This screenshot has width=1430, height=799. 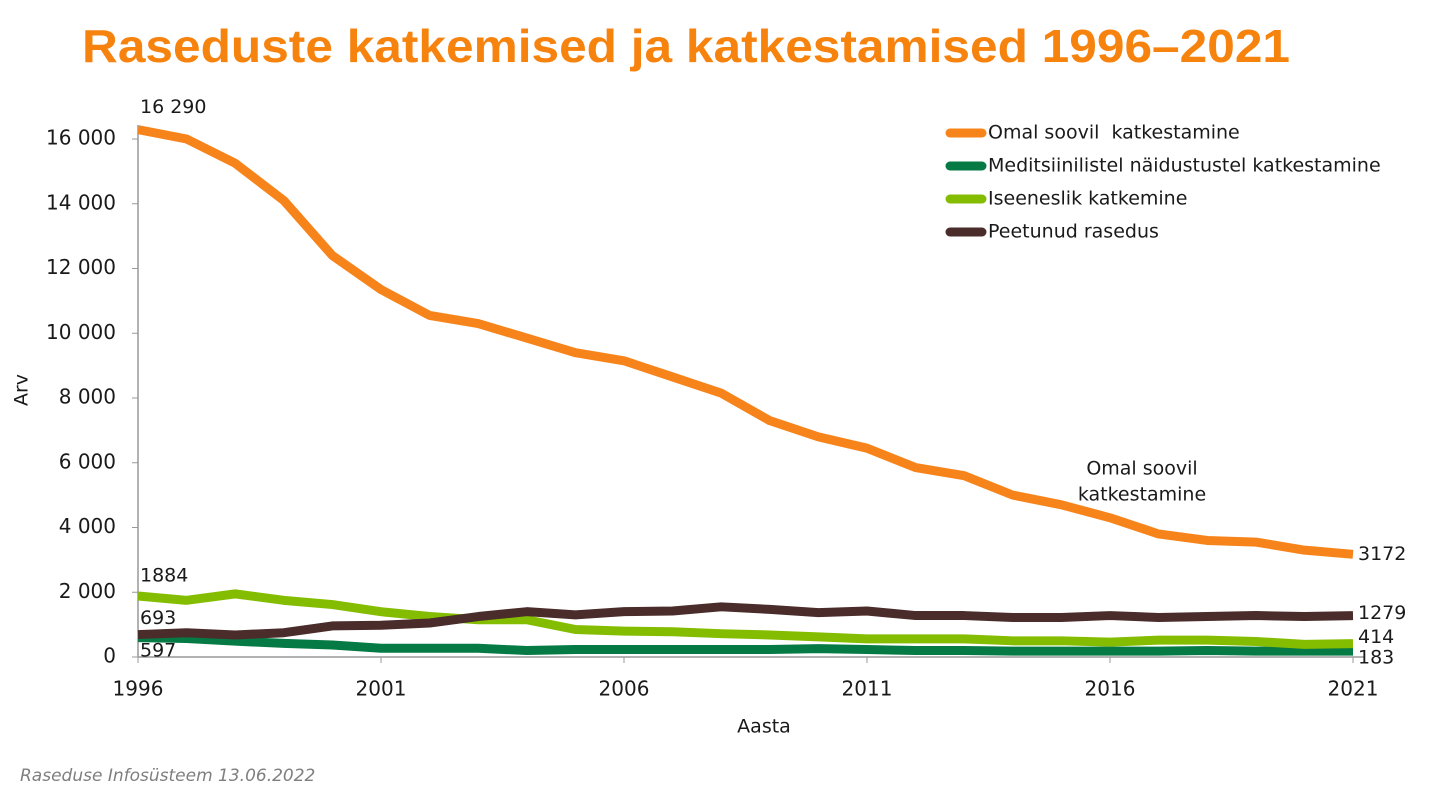 I want to click on x-tick-label: 2021, so click(x=1353, y=689).